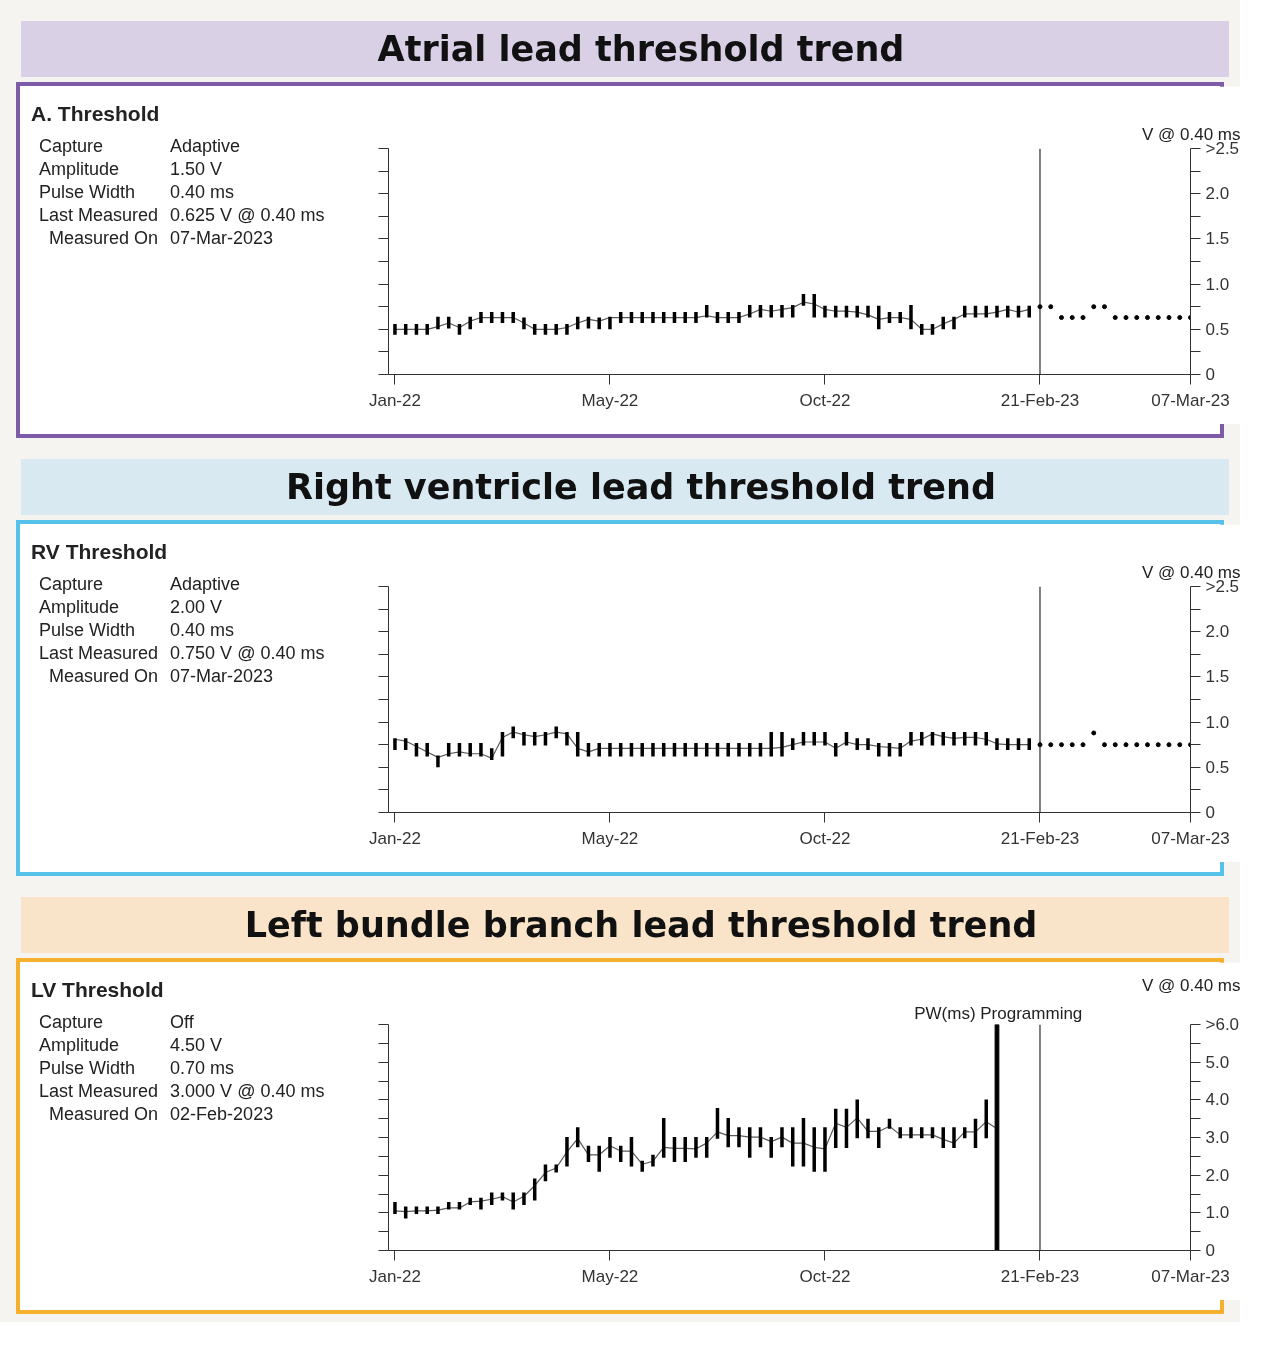  Describe the element at coordinates (182, 1022) in the screenshot. I see `text: Off` at that location.